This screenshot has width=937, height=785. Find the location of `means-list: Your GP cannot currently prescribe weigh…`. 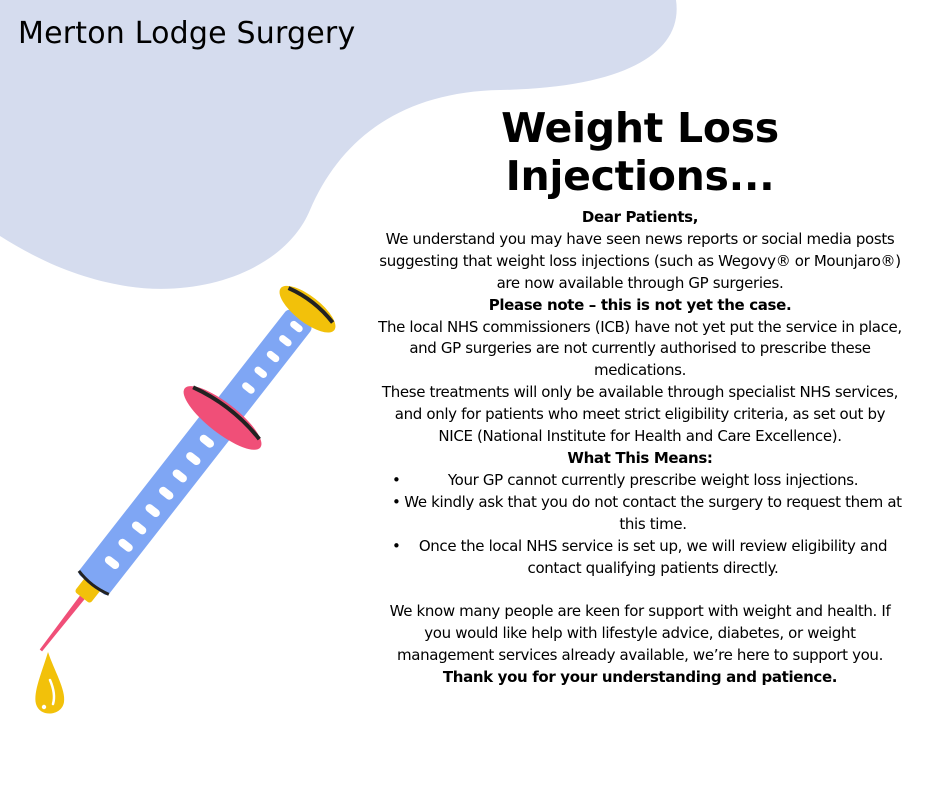

means-list: Your GP cannot currently prescribe weigh… is located at coordinates (640, 525).